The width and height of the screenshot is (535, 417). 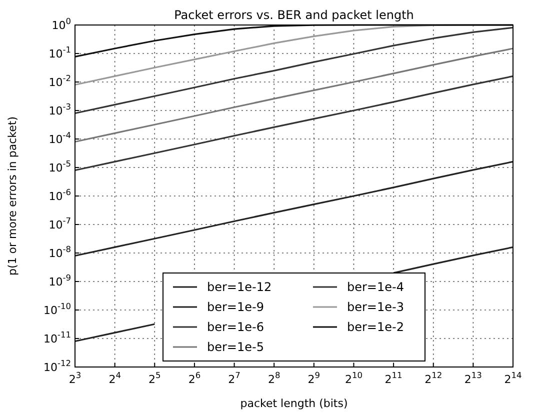 What do you see at coordinates (59, 81) in the screenshot?
I see `y-tick-label: 10$^{-2}$` at bounding box center [59, 81].